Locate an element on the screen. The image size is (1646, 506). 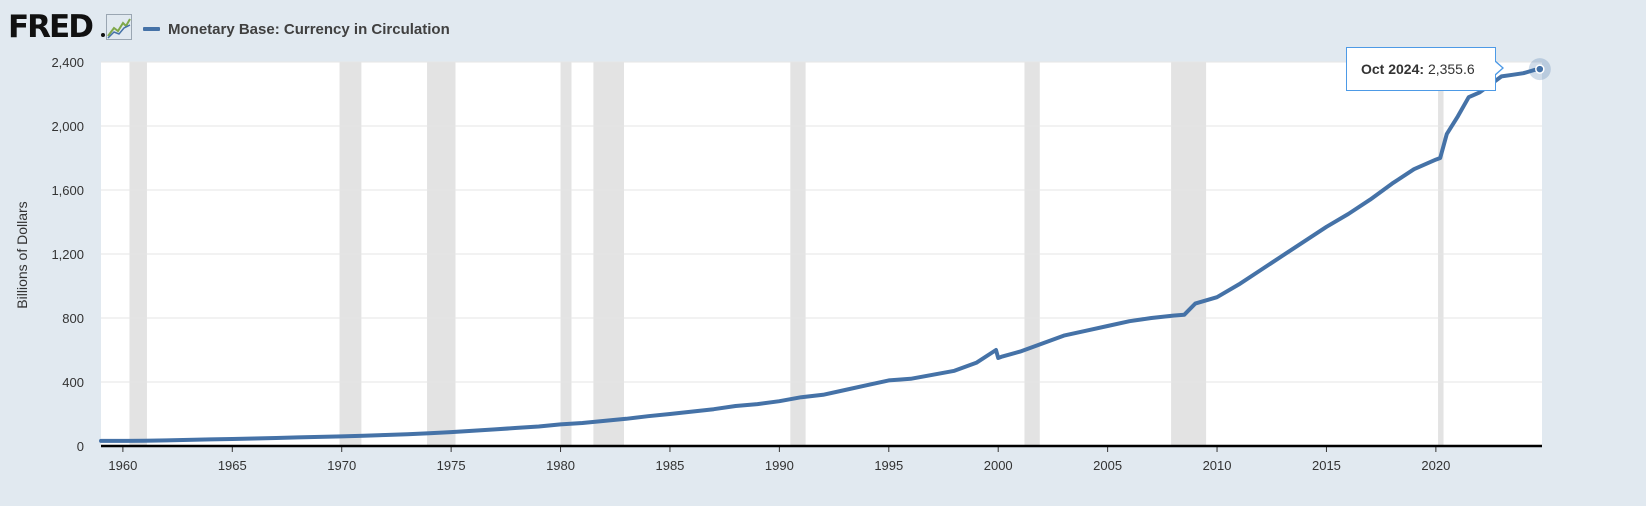
y-axis-ticks: 0 400 800 1,200 1,600 2,000 2,400 is located at coordinates (67, 254).